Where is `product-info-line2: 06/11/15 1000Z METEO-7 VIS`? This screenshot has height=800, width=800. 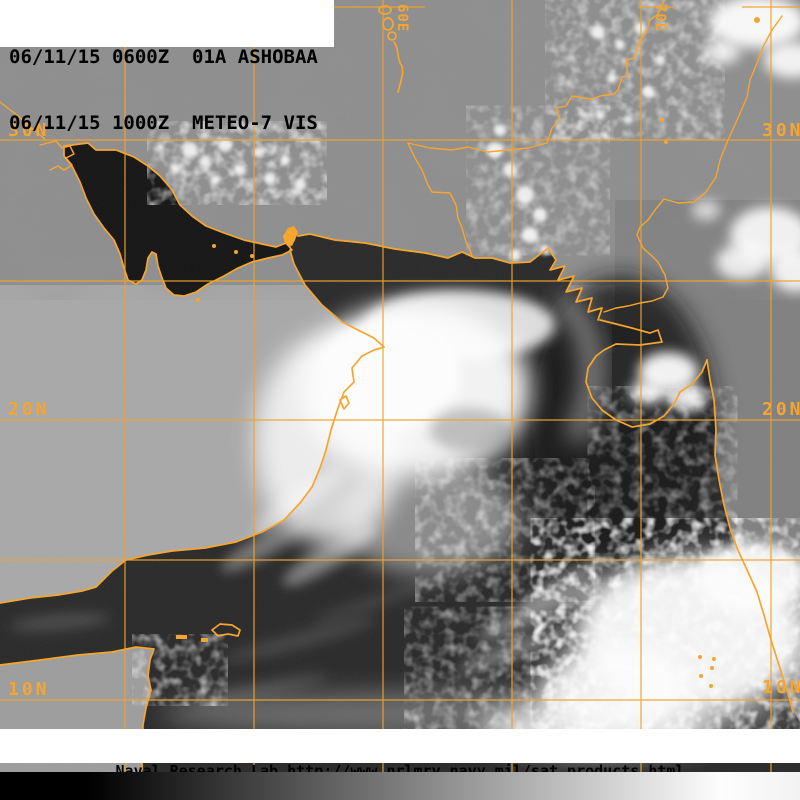
product-info-line2: 06/11/15 1000Z METEO-7 VIS is located at coordinates (163, 123).